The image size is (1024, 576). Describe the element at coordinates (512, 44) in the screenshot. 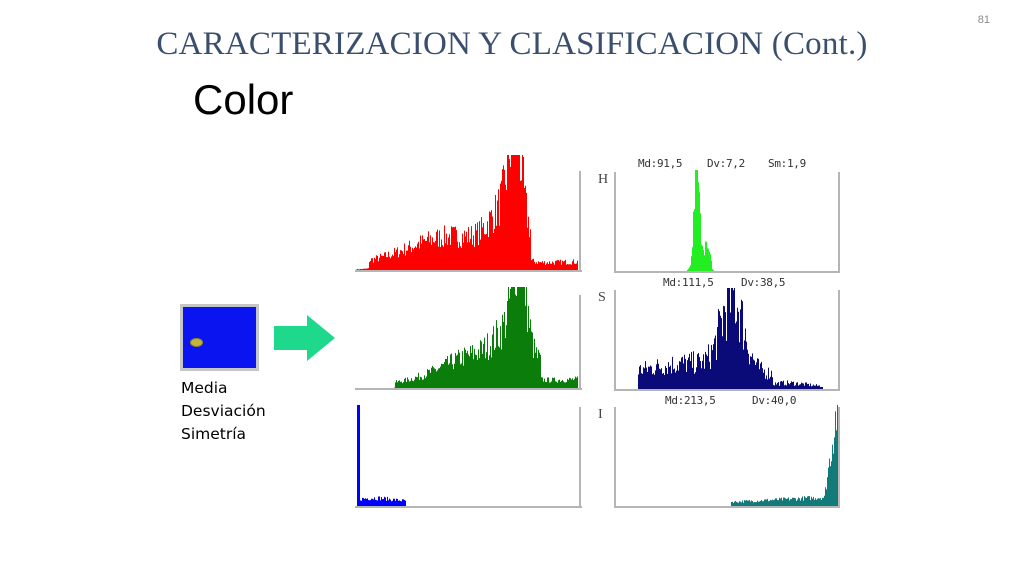

I see `slide-title: CARACTERIZACION Y CLASIFICACION (Cont.)` at that location.